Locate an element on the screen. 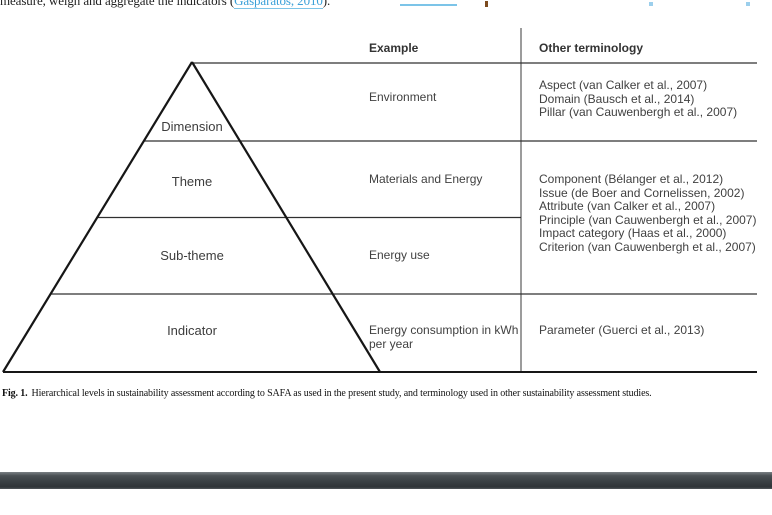  pyramid-level-label-dimension: Dimension is located at coordinates (192, 126).